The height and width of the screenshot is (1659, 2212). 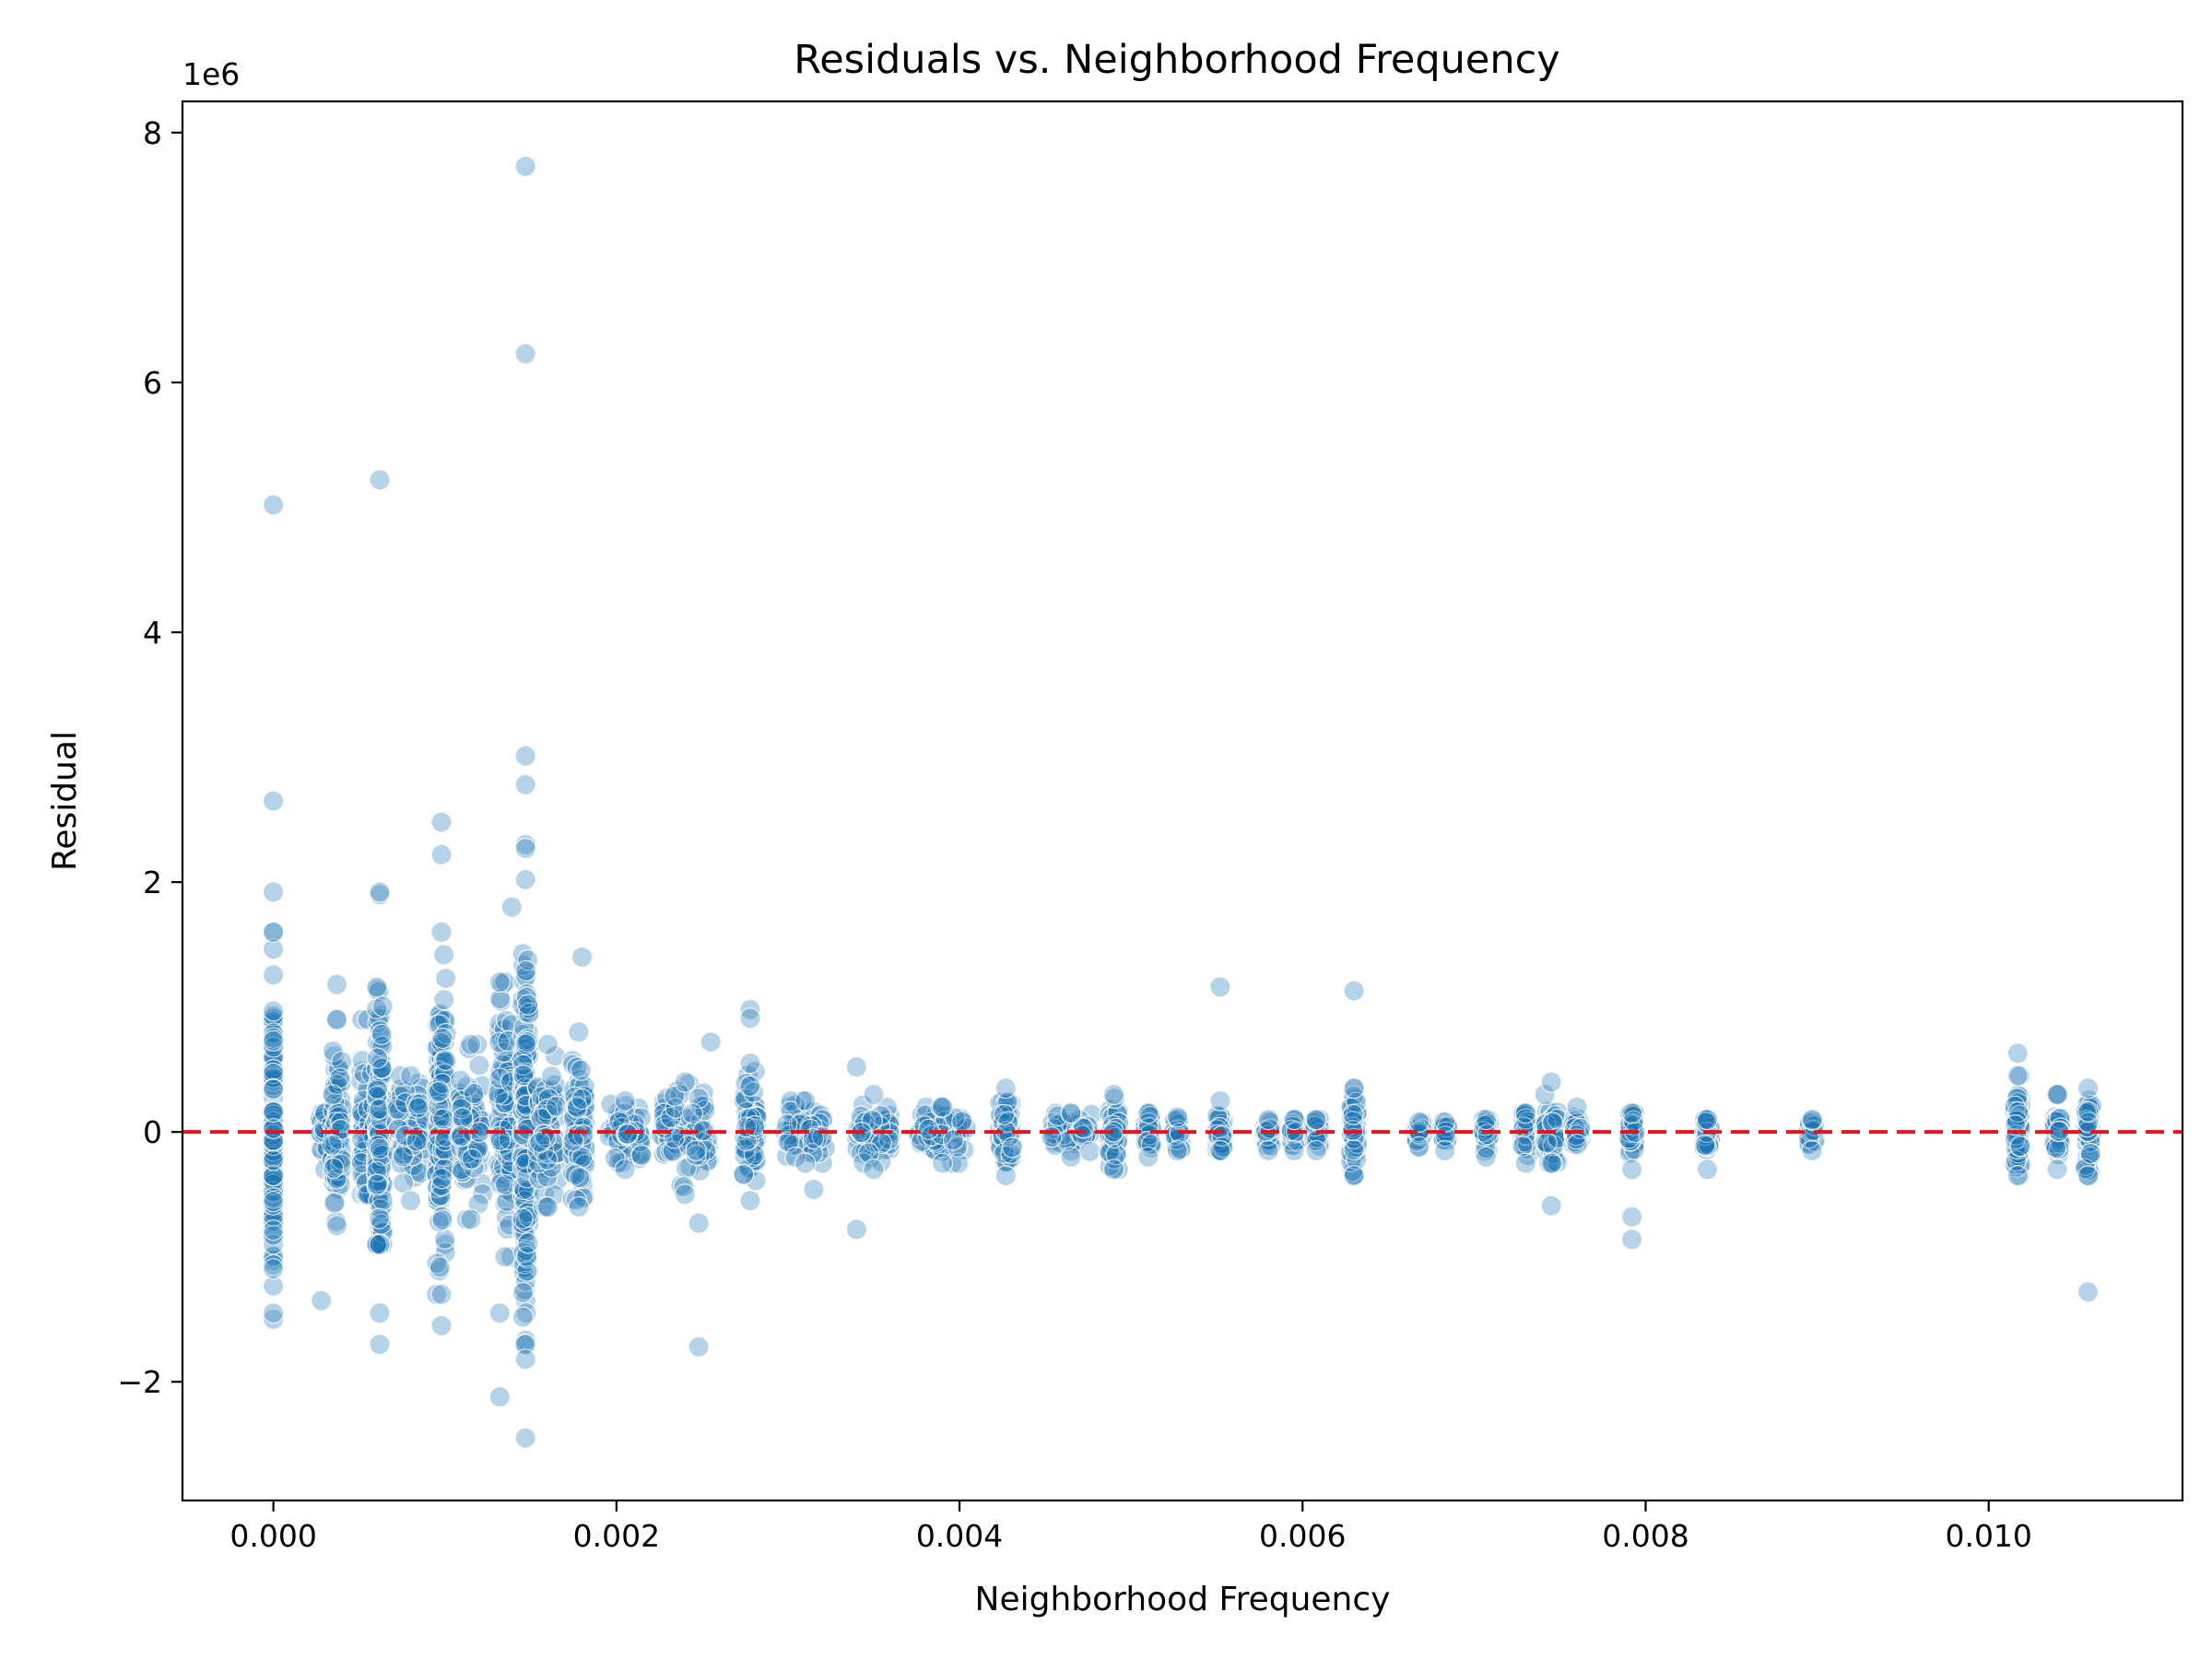 What do you see at coordinates (152, 133) in the screenshot?
I see `y-tick-label: 8` at bounding box center [152, 133].